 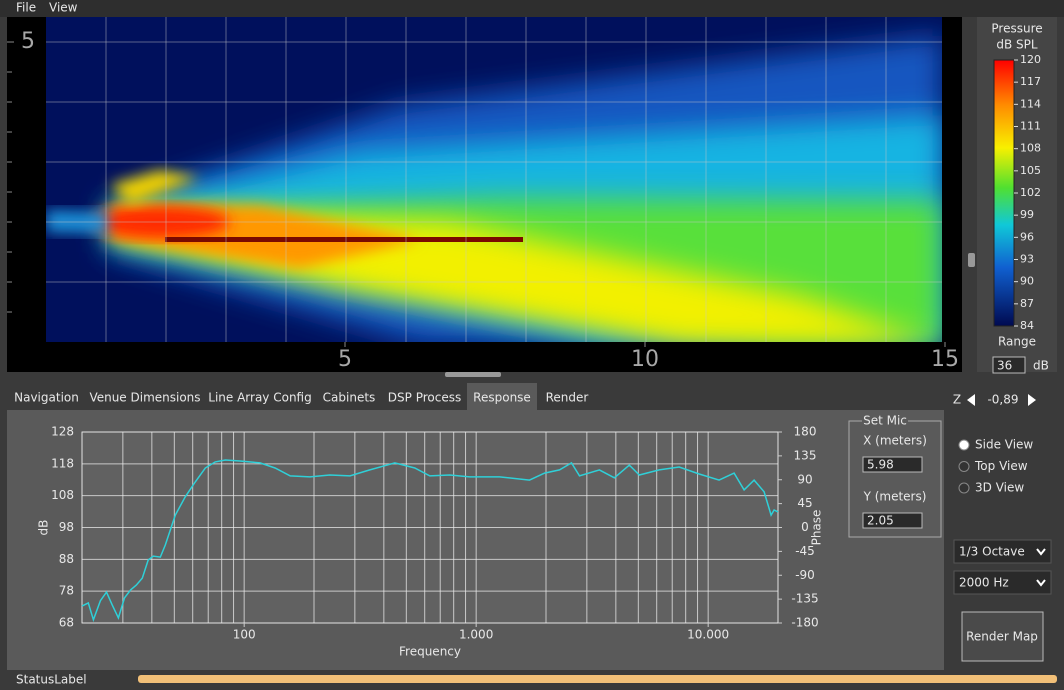 I want to click on heatmap-x-tick-label: 15, so click(x=945, y=359).